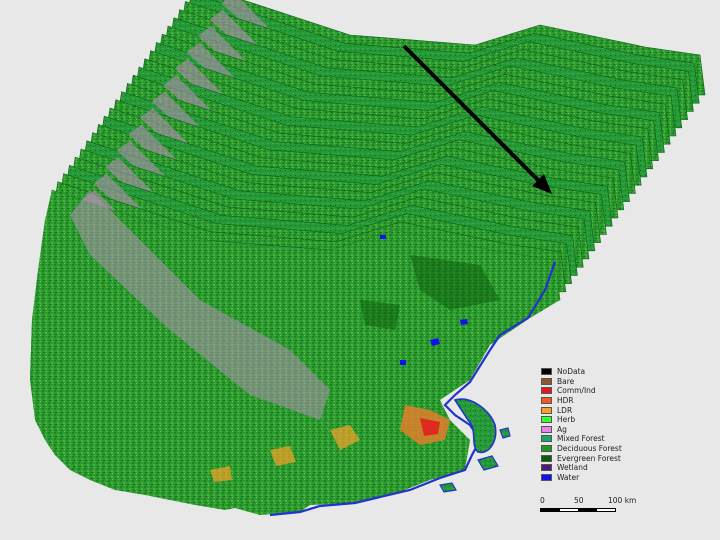 This screenshot has width=720, height=540. Describe the element at coordinates (589, 458) in the screenshot. I see `legend-label: Evergreen Forest` at that location.